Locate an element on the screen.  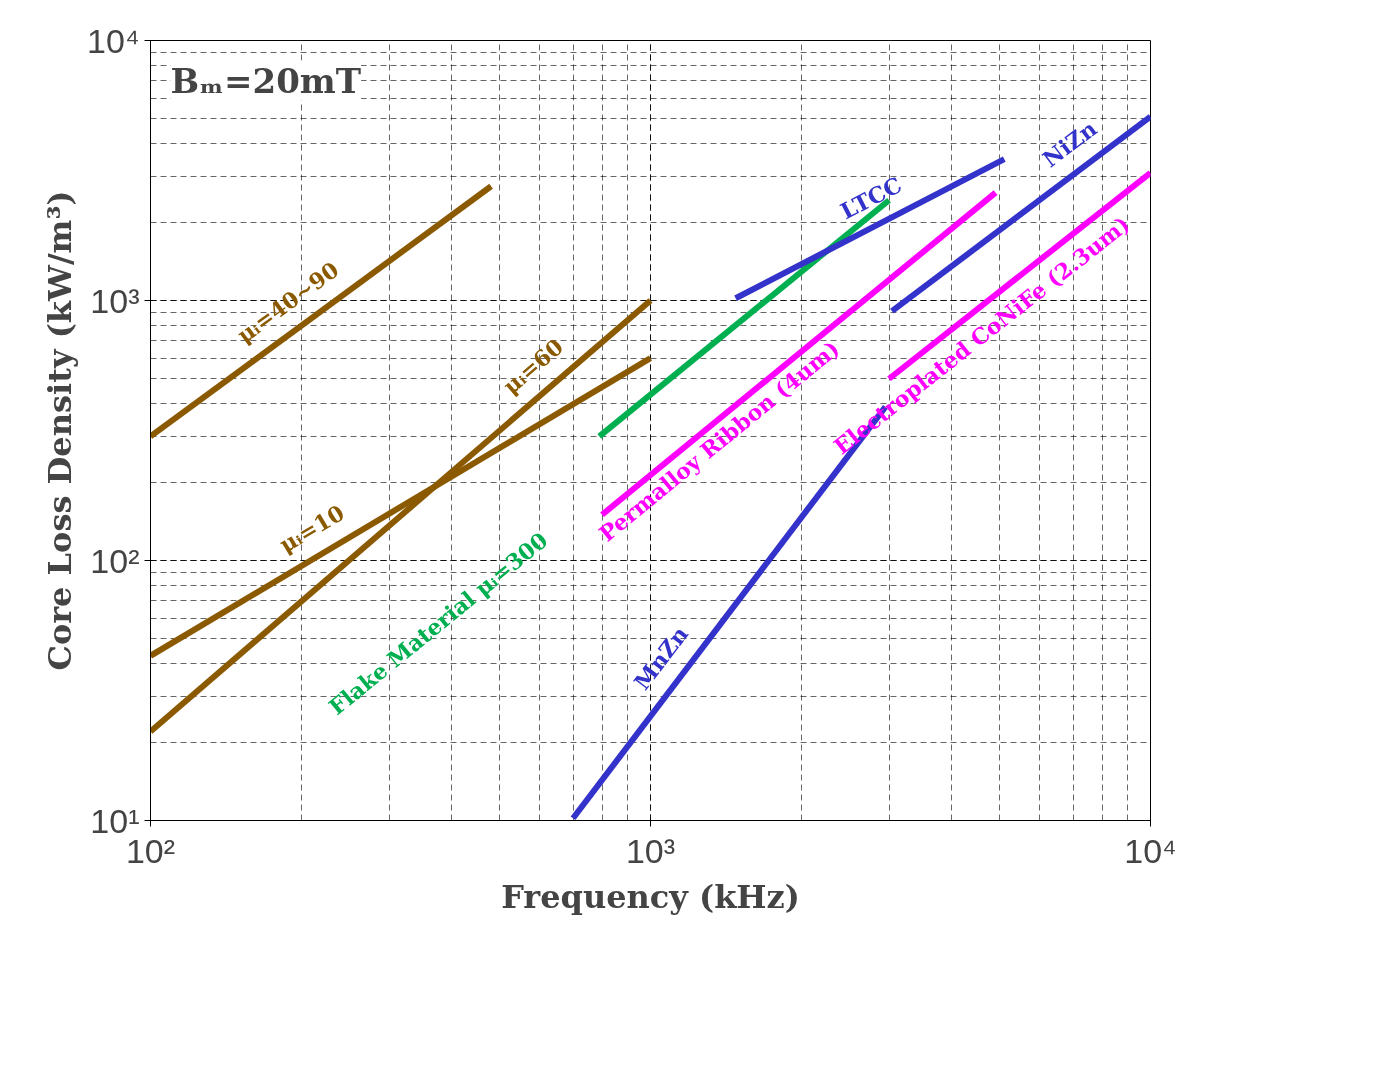
x-tick-label: 10³ is located at coordinates (650, 850).